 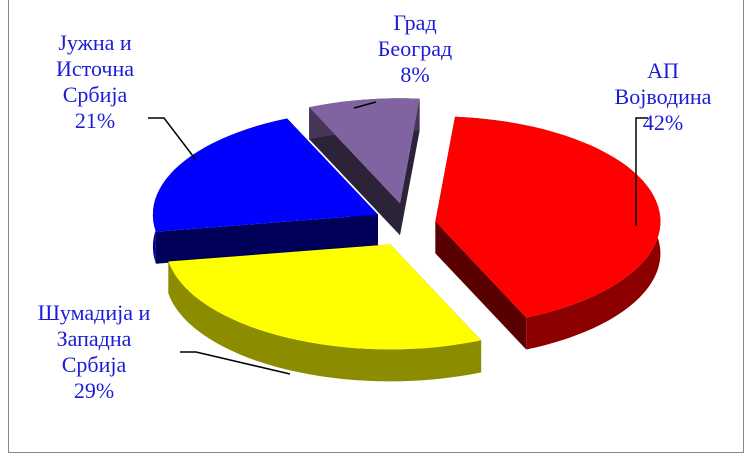 I want to click on category-label: Град Београд, so click(x=415, y=35).